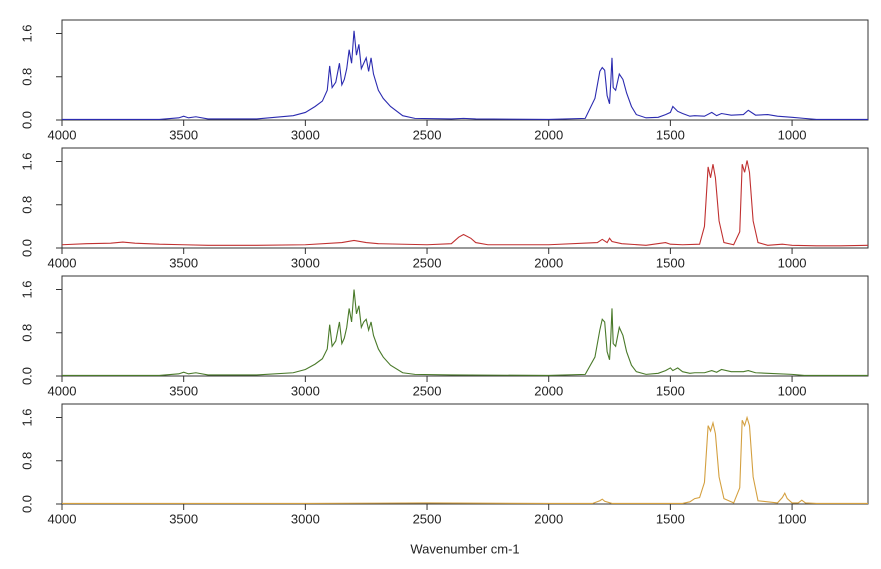 The width and height of the screenshot is (881, 569). Describe the element at coordinates (464, 548) in the screenshot. I see `x-axis-label: Wavenumber cm-1` at that location.